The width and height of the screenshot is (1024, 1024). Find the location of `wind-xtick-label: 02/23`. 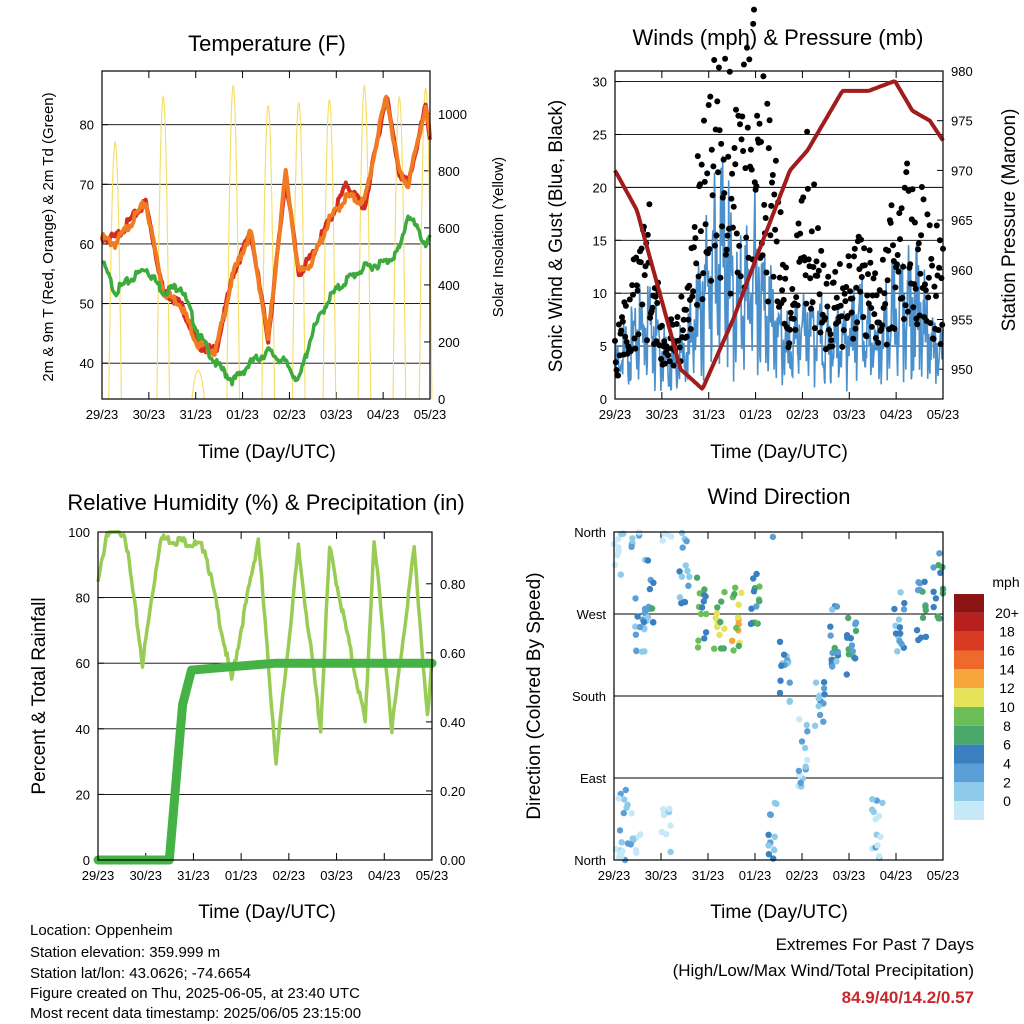

wind-xtick-label: 02/23 is located at coordinates (802, 414).